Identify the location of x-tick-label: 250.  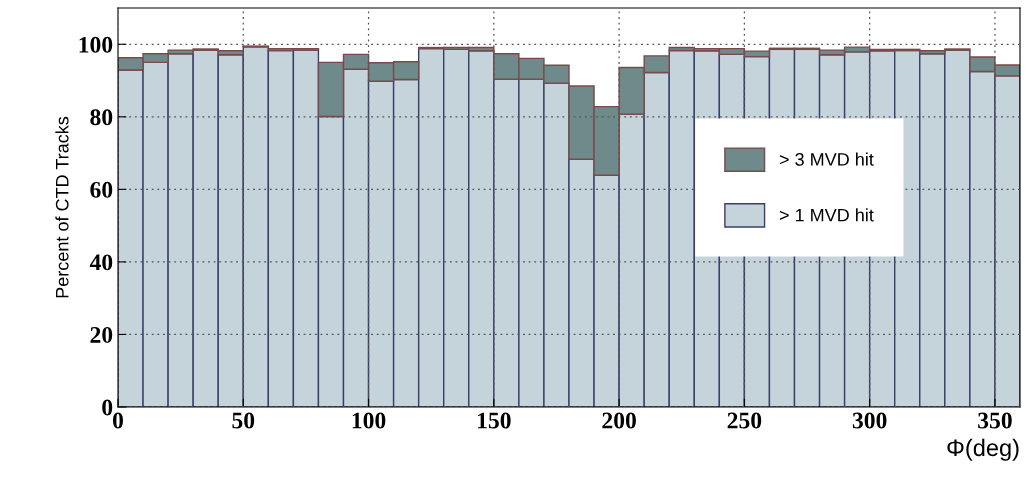
(744, 420).